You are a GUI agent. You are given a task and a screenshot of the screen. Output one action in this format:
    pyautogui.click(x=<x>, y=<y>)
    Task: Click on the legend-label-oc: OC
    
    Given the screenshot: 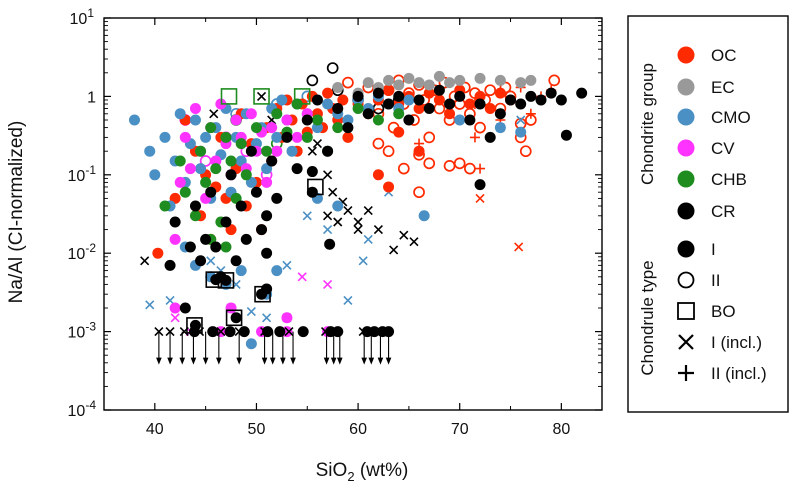 What is the action you would take?
    pyautogui.click(x=724, y=55)
    